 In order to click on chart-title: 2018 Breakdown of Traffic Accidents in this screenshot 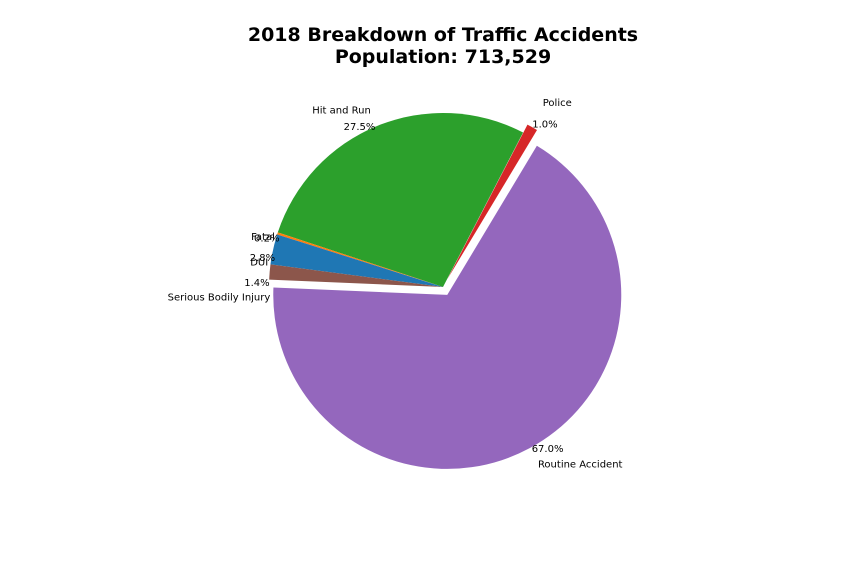, I will do `click(443, 35)`.